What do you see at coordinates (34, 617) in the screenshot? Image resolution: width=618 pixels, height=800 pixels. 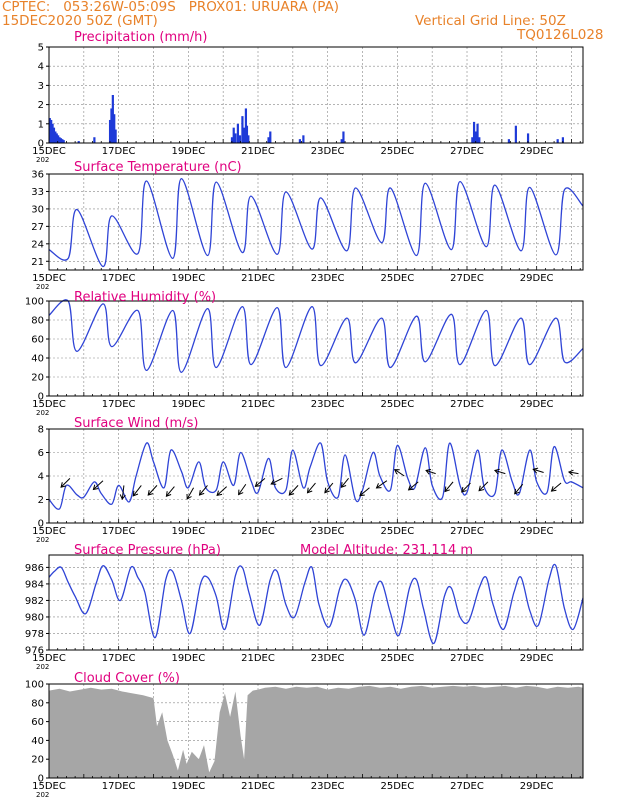 I see `y-tick-label: 980` at bounding box center [34, 617].